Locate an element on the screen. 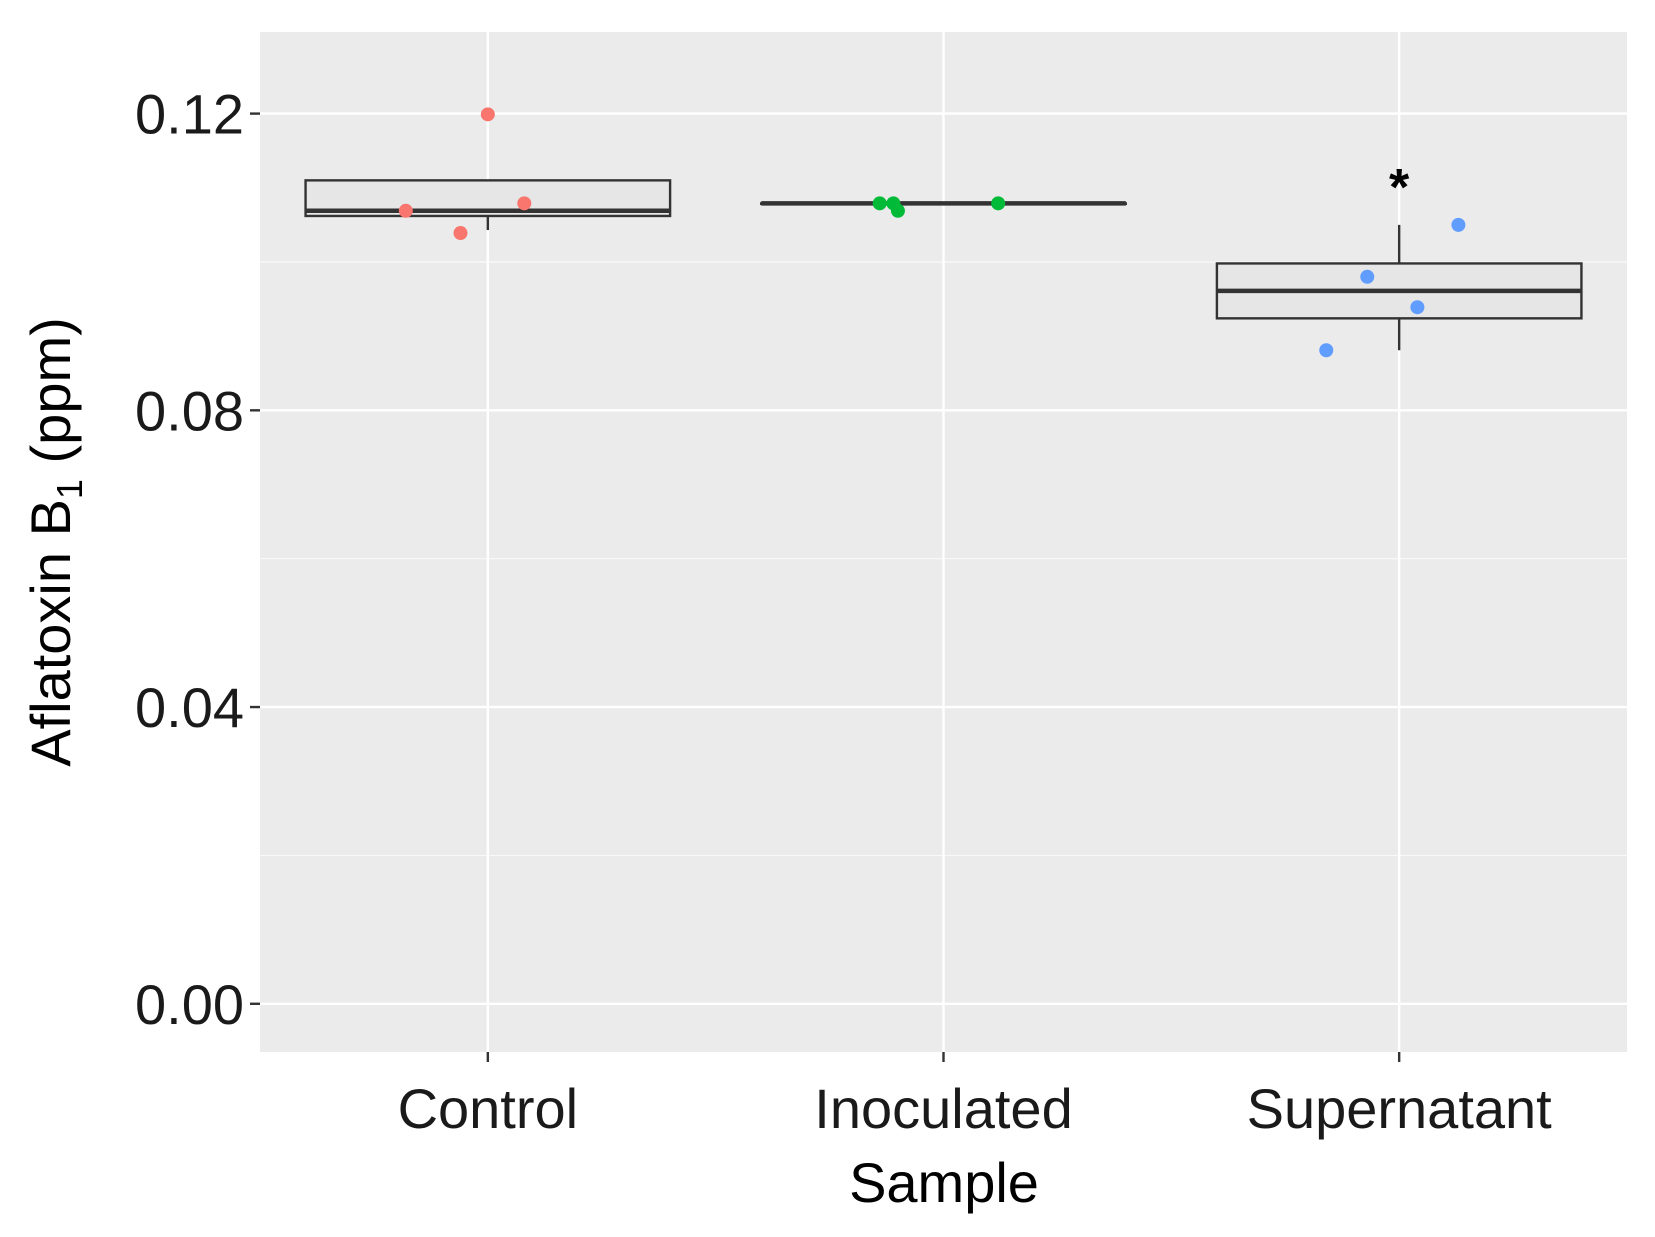 This screenshot has width=1655, height=1237. y-tick-label: 0.04 is located at coordinates (189, 707).